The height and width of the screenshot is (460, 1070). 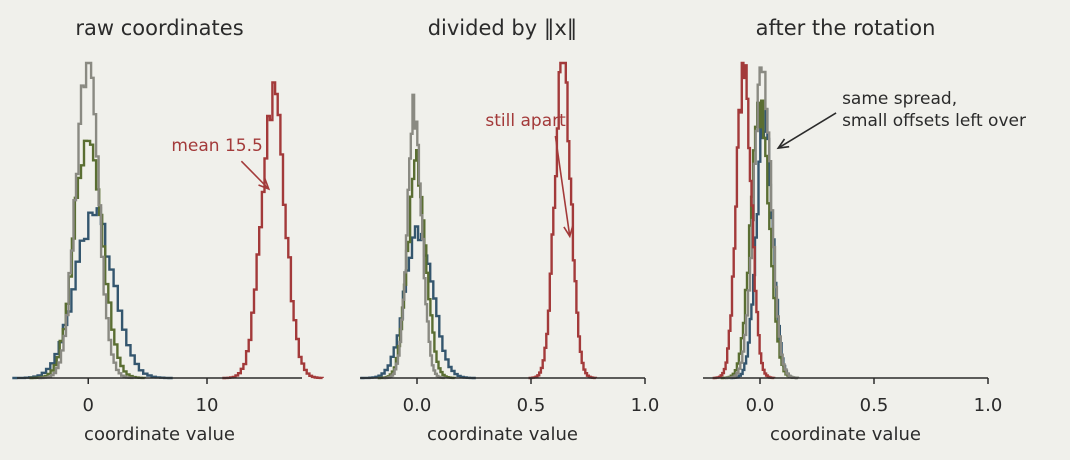 I want to click on x-ticks: 0 10, so click(x=151, y=397).